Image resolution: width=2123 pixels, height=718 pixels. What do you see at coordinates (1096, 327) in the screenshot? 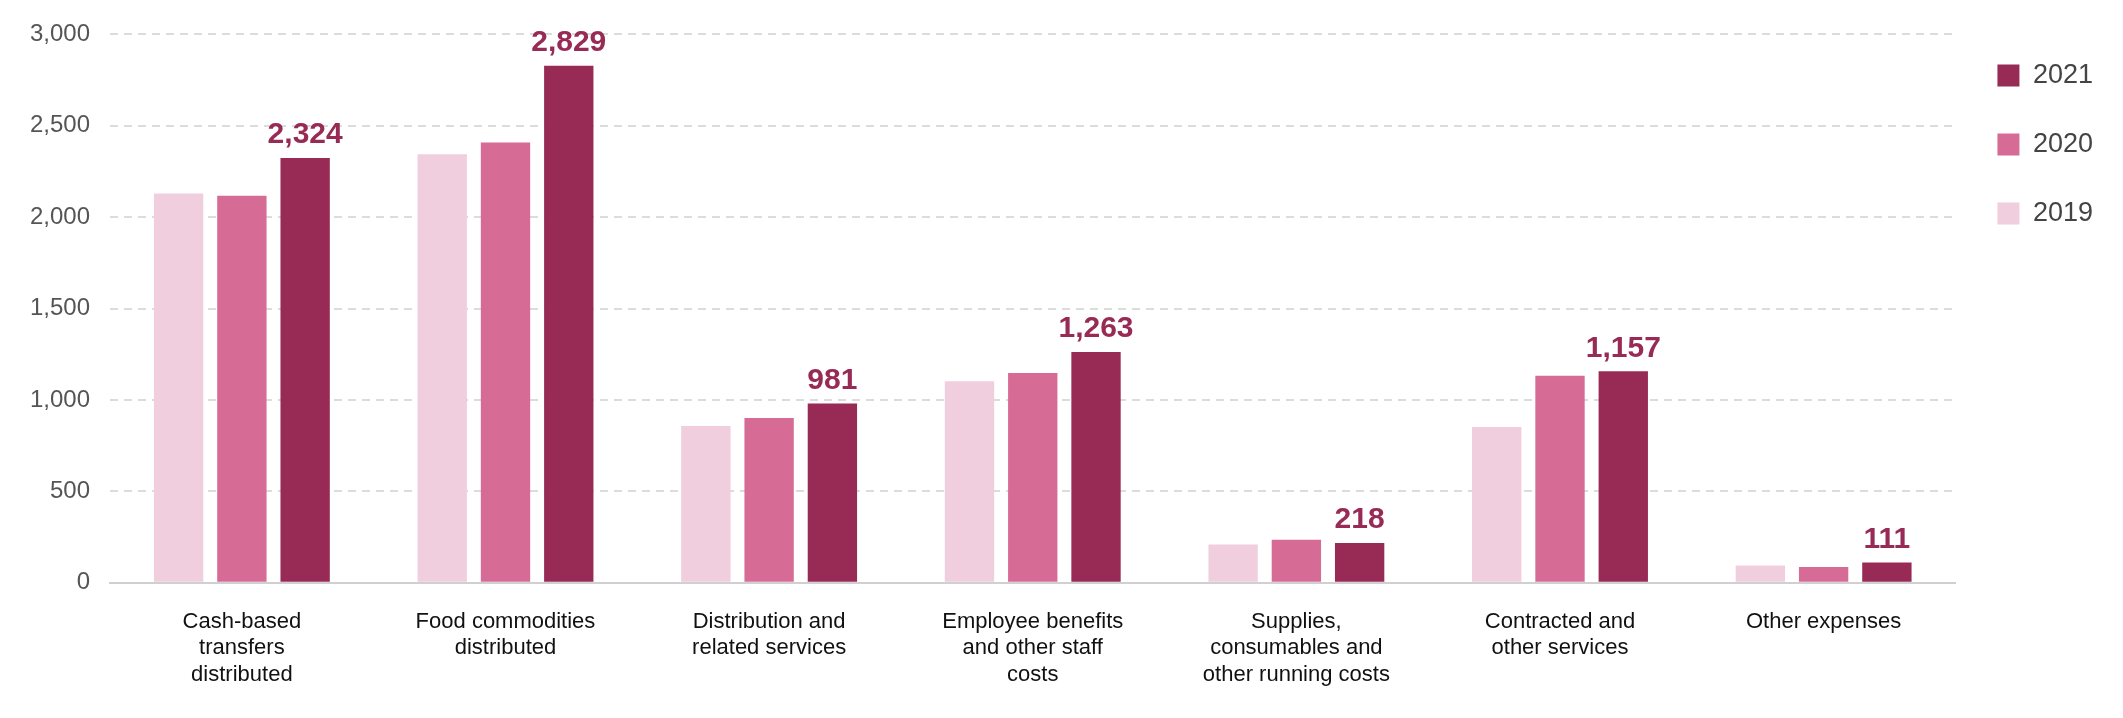
I see `data-label: 1,263` at bounding box center [1096, 327].